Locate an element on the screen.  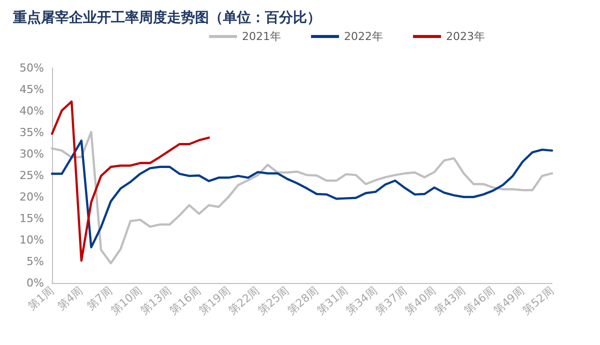
legend-label: 2022年 is located at coordinates (364, 36).